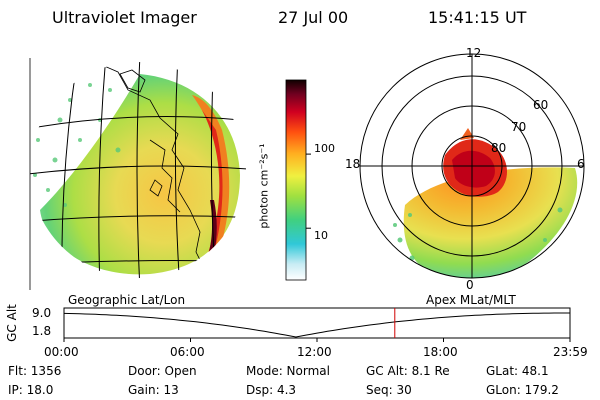 The height and width of the screenshot is (400, 600). I want to click on mlt-label-18: 18, so click(353, 164).